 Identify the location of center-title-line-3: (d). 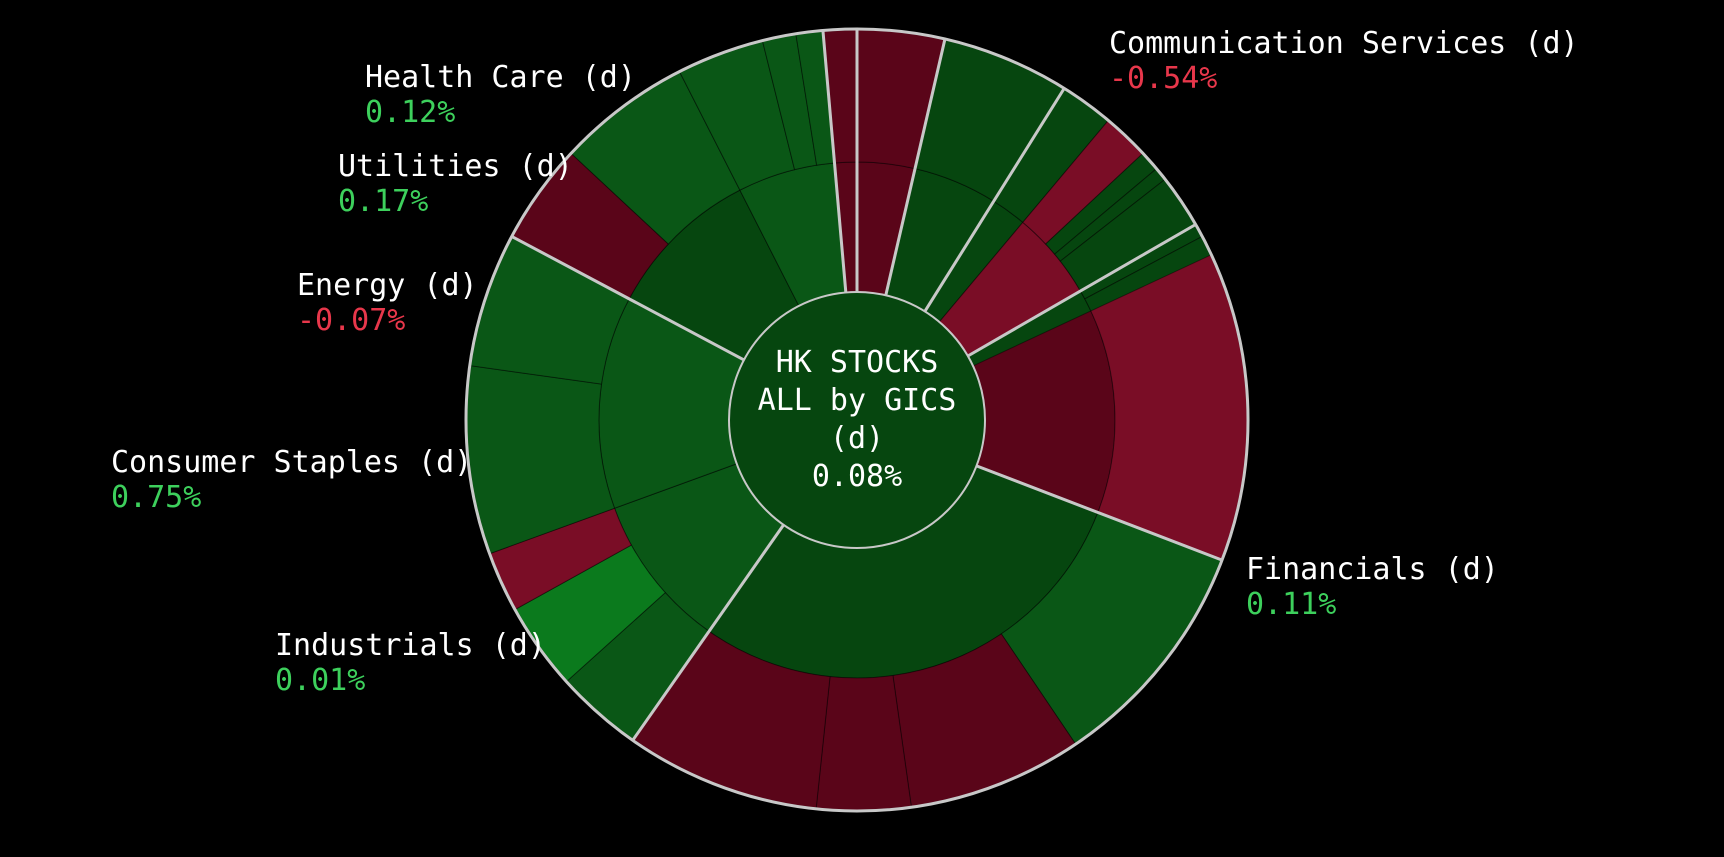
(857, 438).